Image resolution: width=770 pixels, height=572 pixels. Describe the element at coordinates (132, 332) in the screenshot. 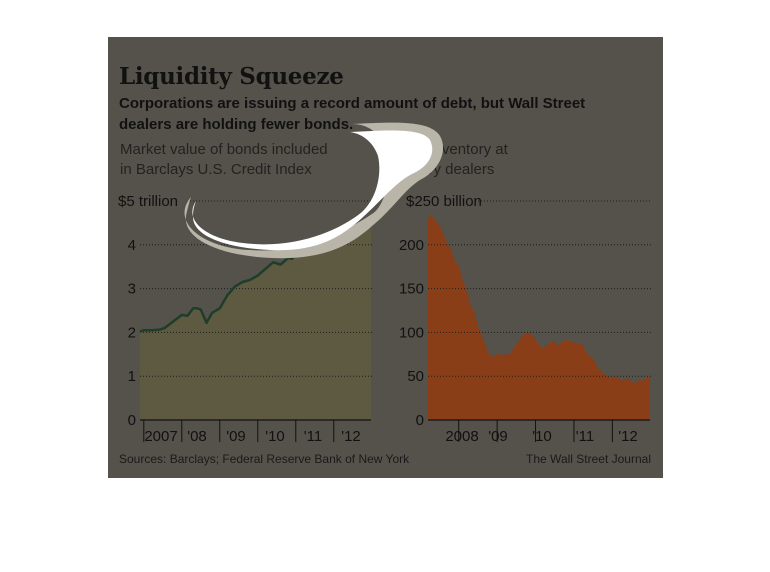

I see `y-tick-label: 2` at that location.